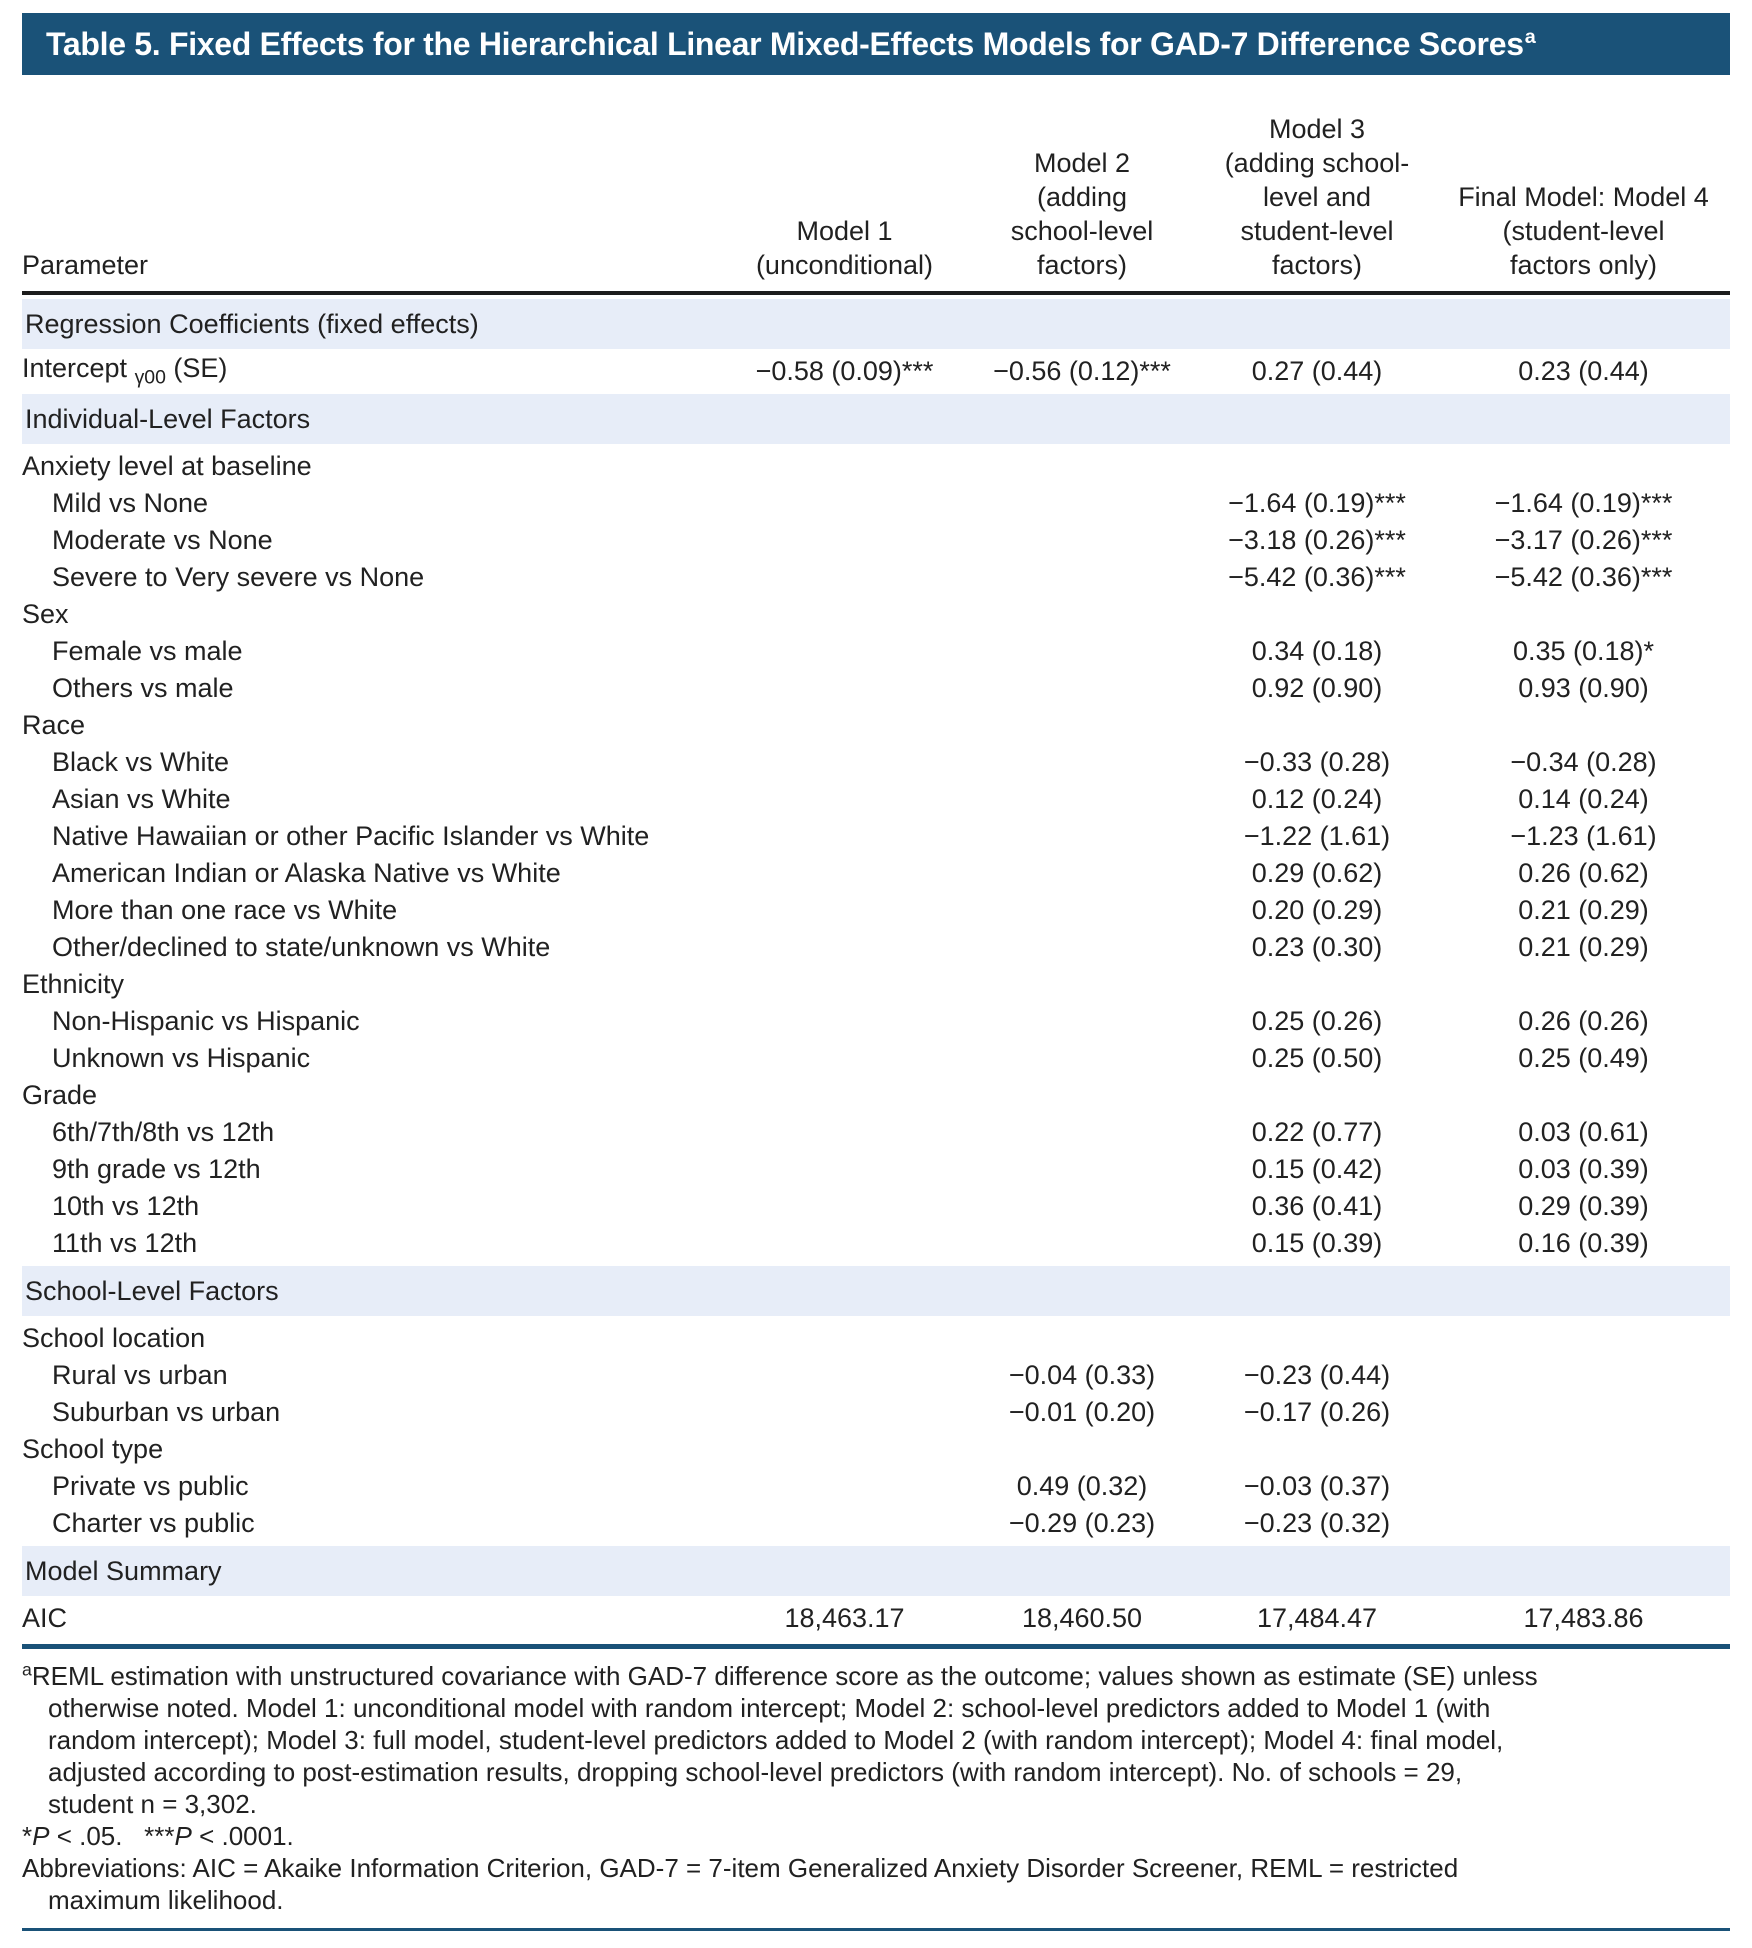 Image resolution: width=1752 pixels, height=1948 pixels. I want to click on cell-value: 0.16 (0.39), so click(1583, 1243).